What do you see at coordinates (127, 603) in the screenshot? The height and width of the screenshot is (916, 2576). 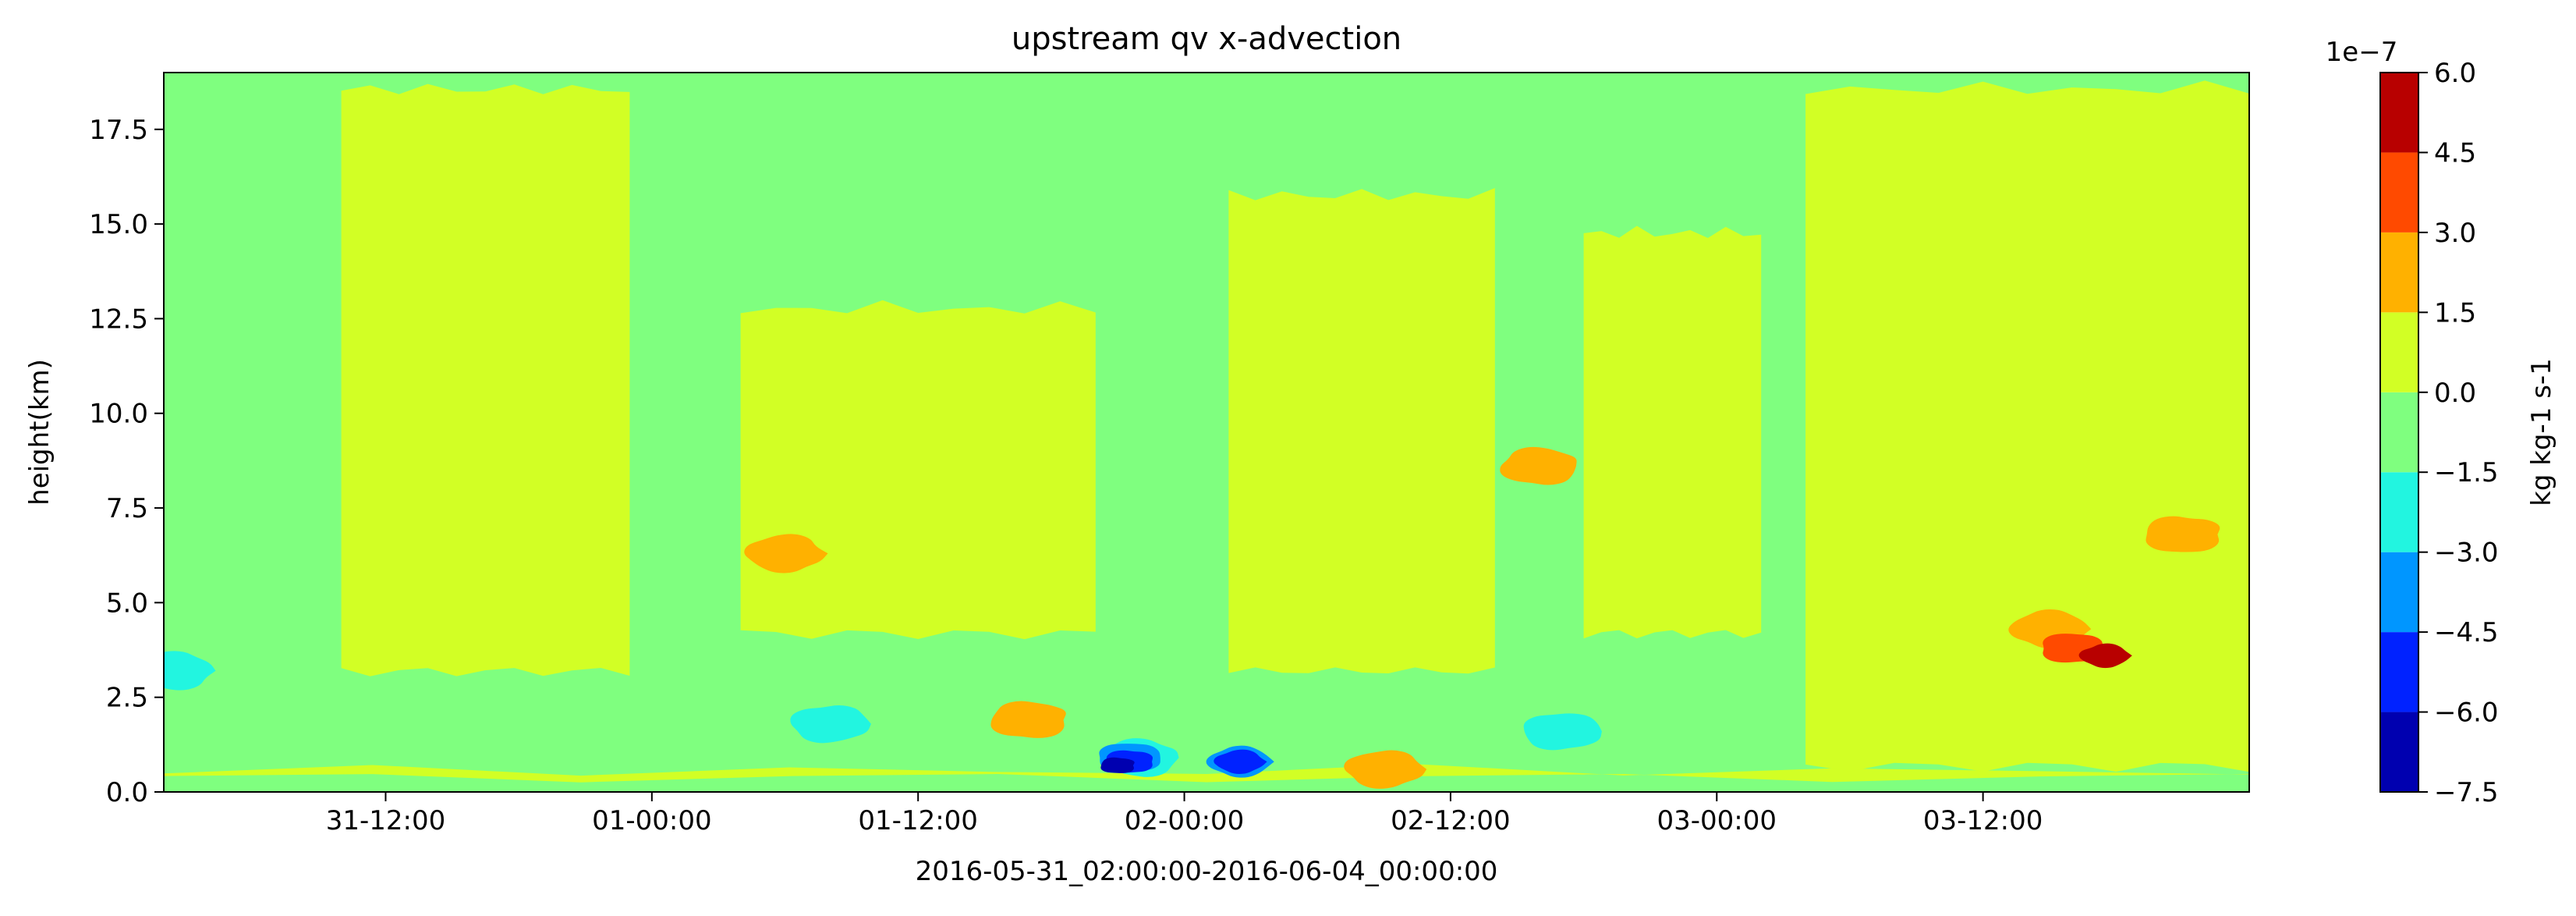 I see `y-tick-label: 5.0` at bounding box center [127, 603].